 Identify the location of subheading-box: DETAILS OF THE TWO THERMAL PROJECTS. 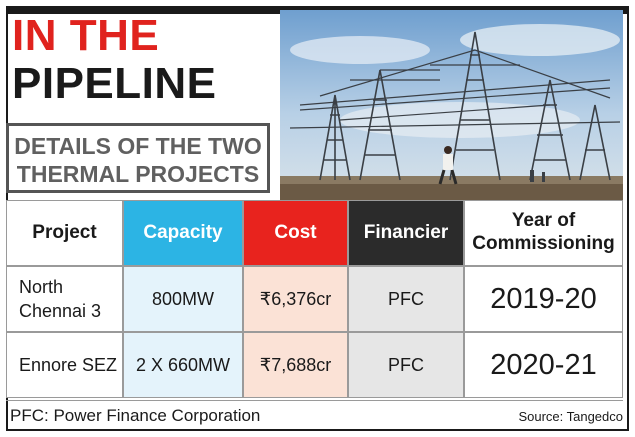
(138, 158).